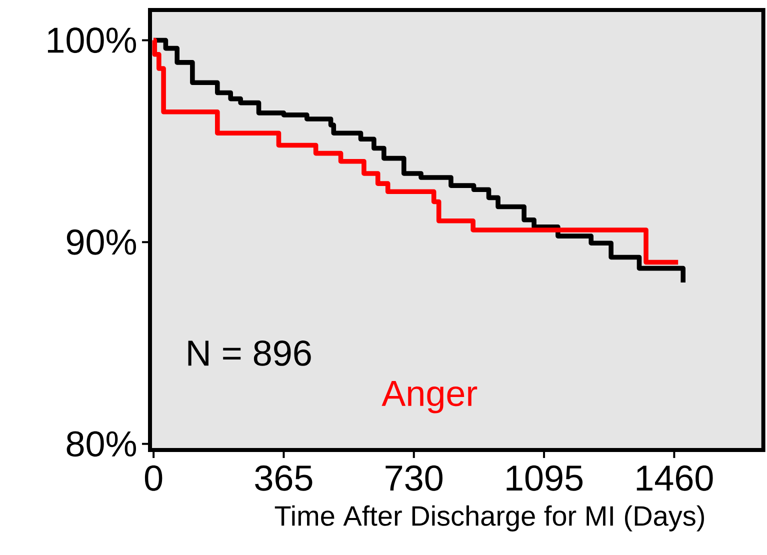 The height and width of the screenshot is (555, 767). Describe the element at coordinates (414, 478) in the screenshot. I see `x-tick-label: 730` at that location.